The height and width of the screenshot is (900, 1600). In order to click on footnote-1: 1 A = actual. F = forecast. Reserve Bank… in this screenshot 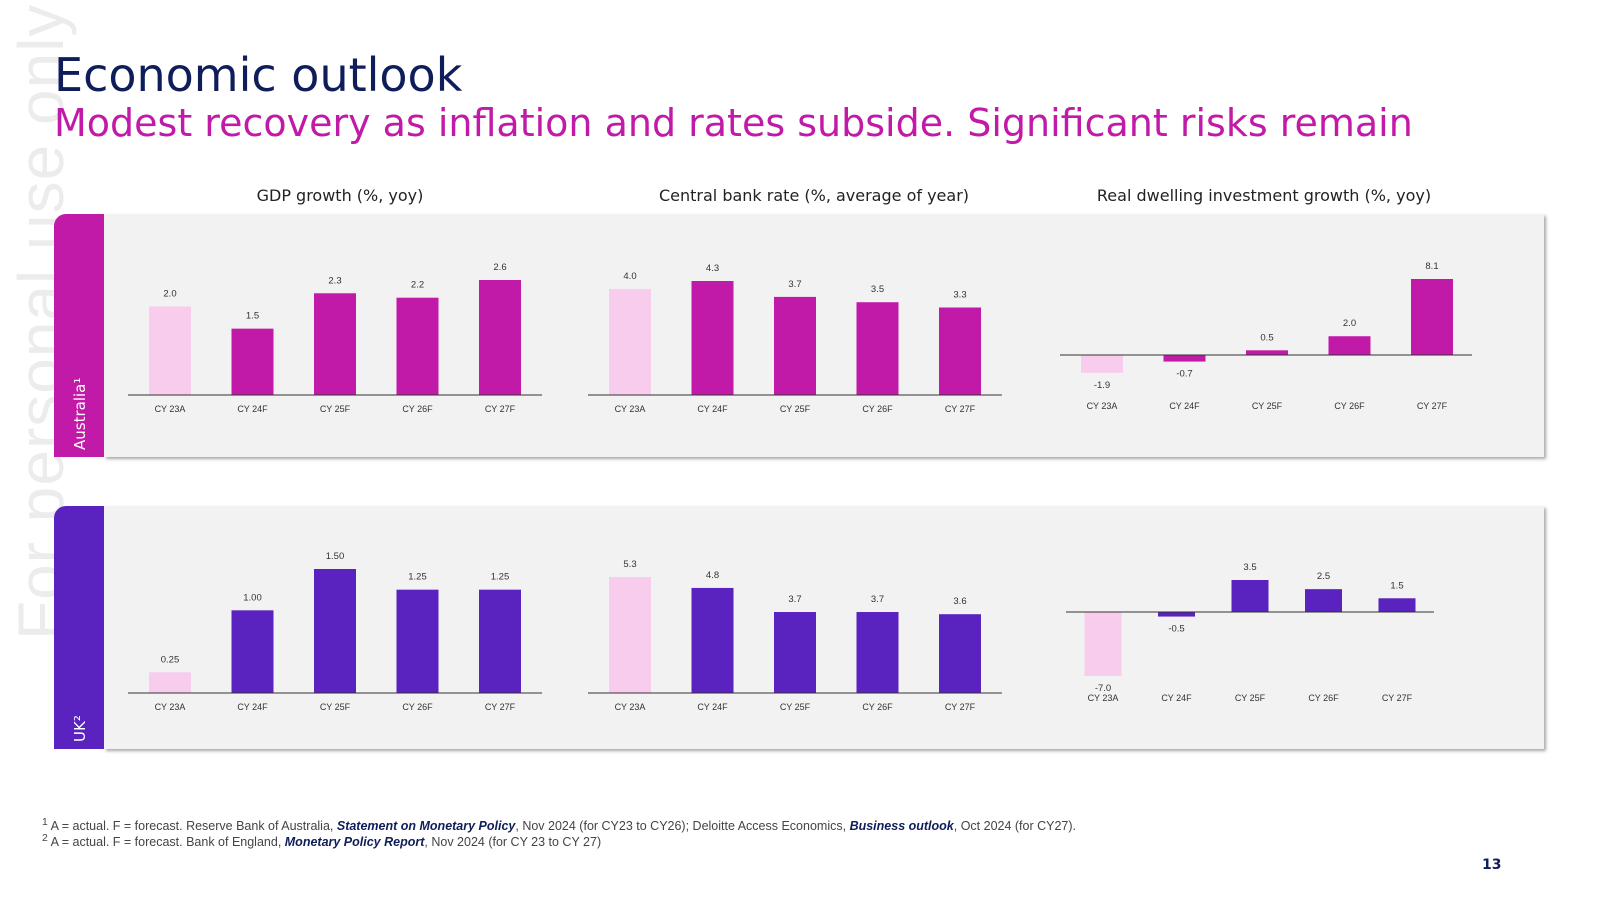, I will do `click(559, 825)`.